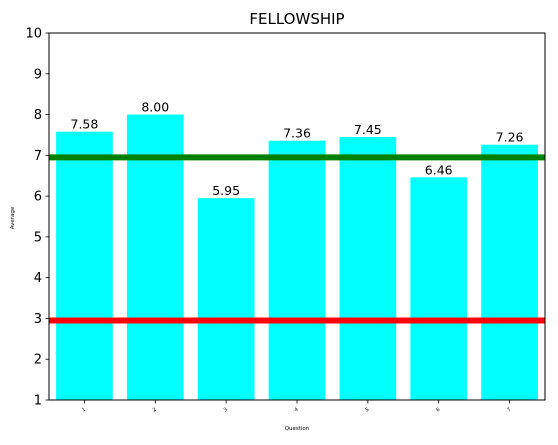  I want to click on x-tick-label: 7, so click(509, 410).